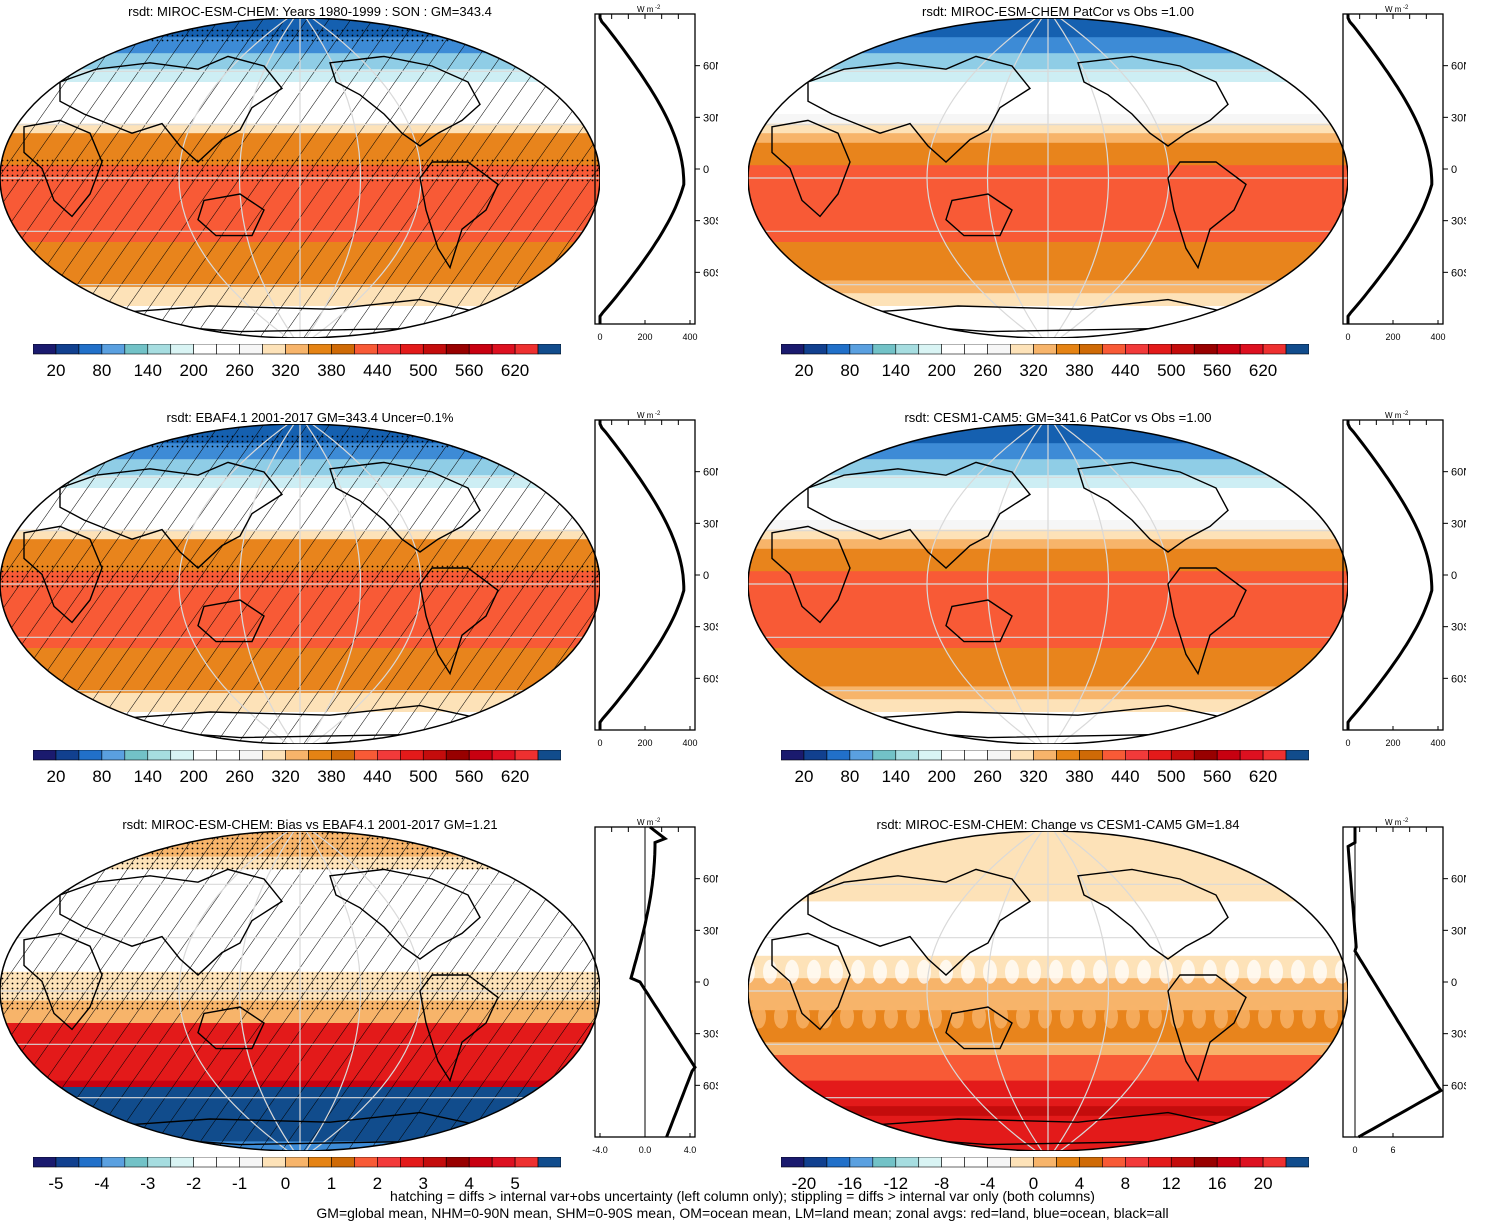  What do you see at coordinates (1404, 579) in the screenshot?
I see `zonal-mean-plot: W m-2 60N 30N 0 30S 60S 0 200 400` at bounding box center [1404, 579].